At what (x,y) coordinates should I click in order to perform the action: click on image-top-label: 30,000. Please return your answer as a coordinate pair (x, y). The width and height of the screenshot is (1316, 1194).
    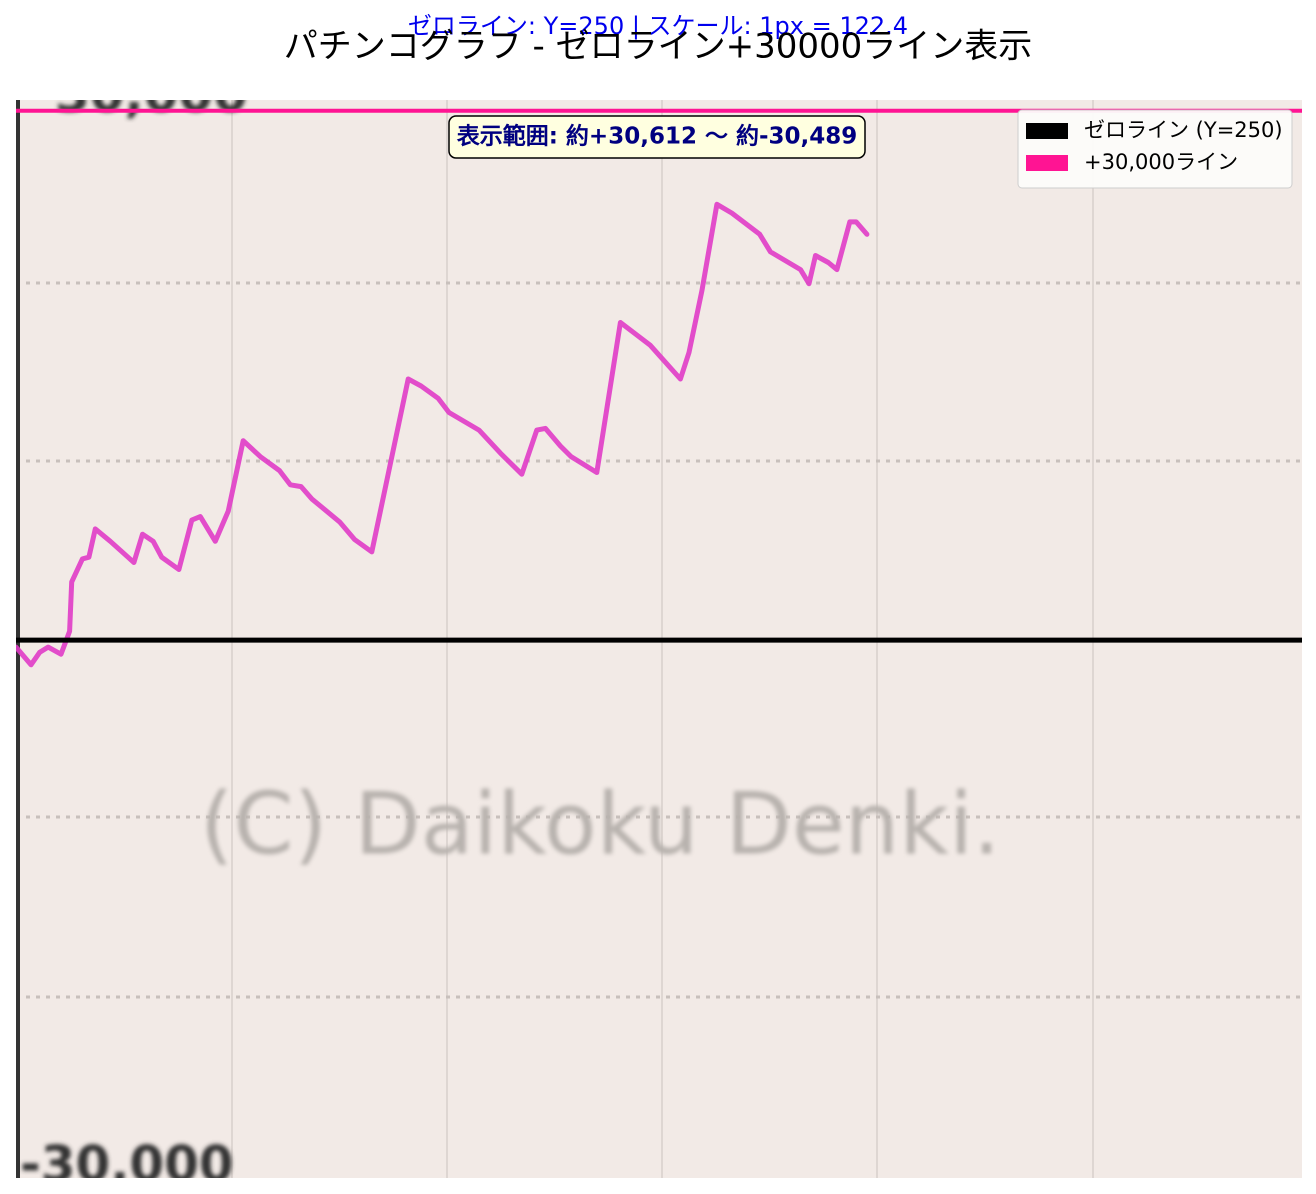
    Looking at the image, I should click on (151, 95).